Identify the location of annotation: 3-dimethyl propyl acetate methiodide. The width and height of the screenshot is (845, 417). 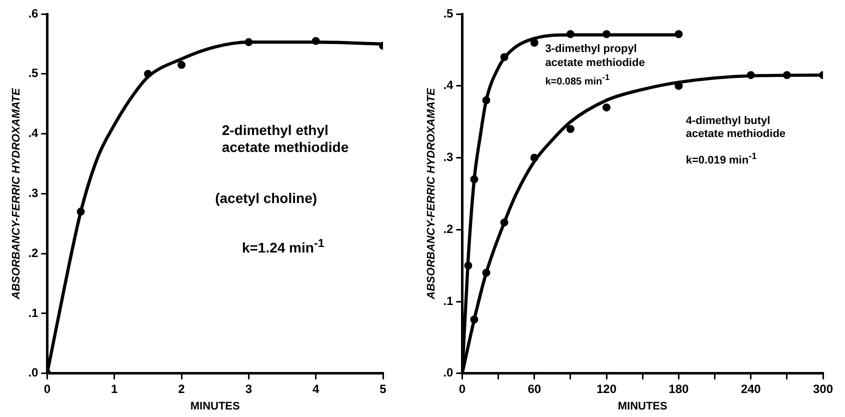
(595, 56).